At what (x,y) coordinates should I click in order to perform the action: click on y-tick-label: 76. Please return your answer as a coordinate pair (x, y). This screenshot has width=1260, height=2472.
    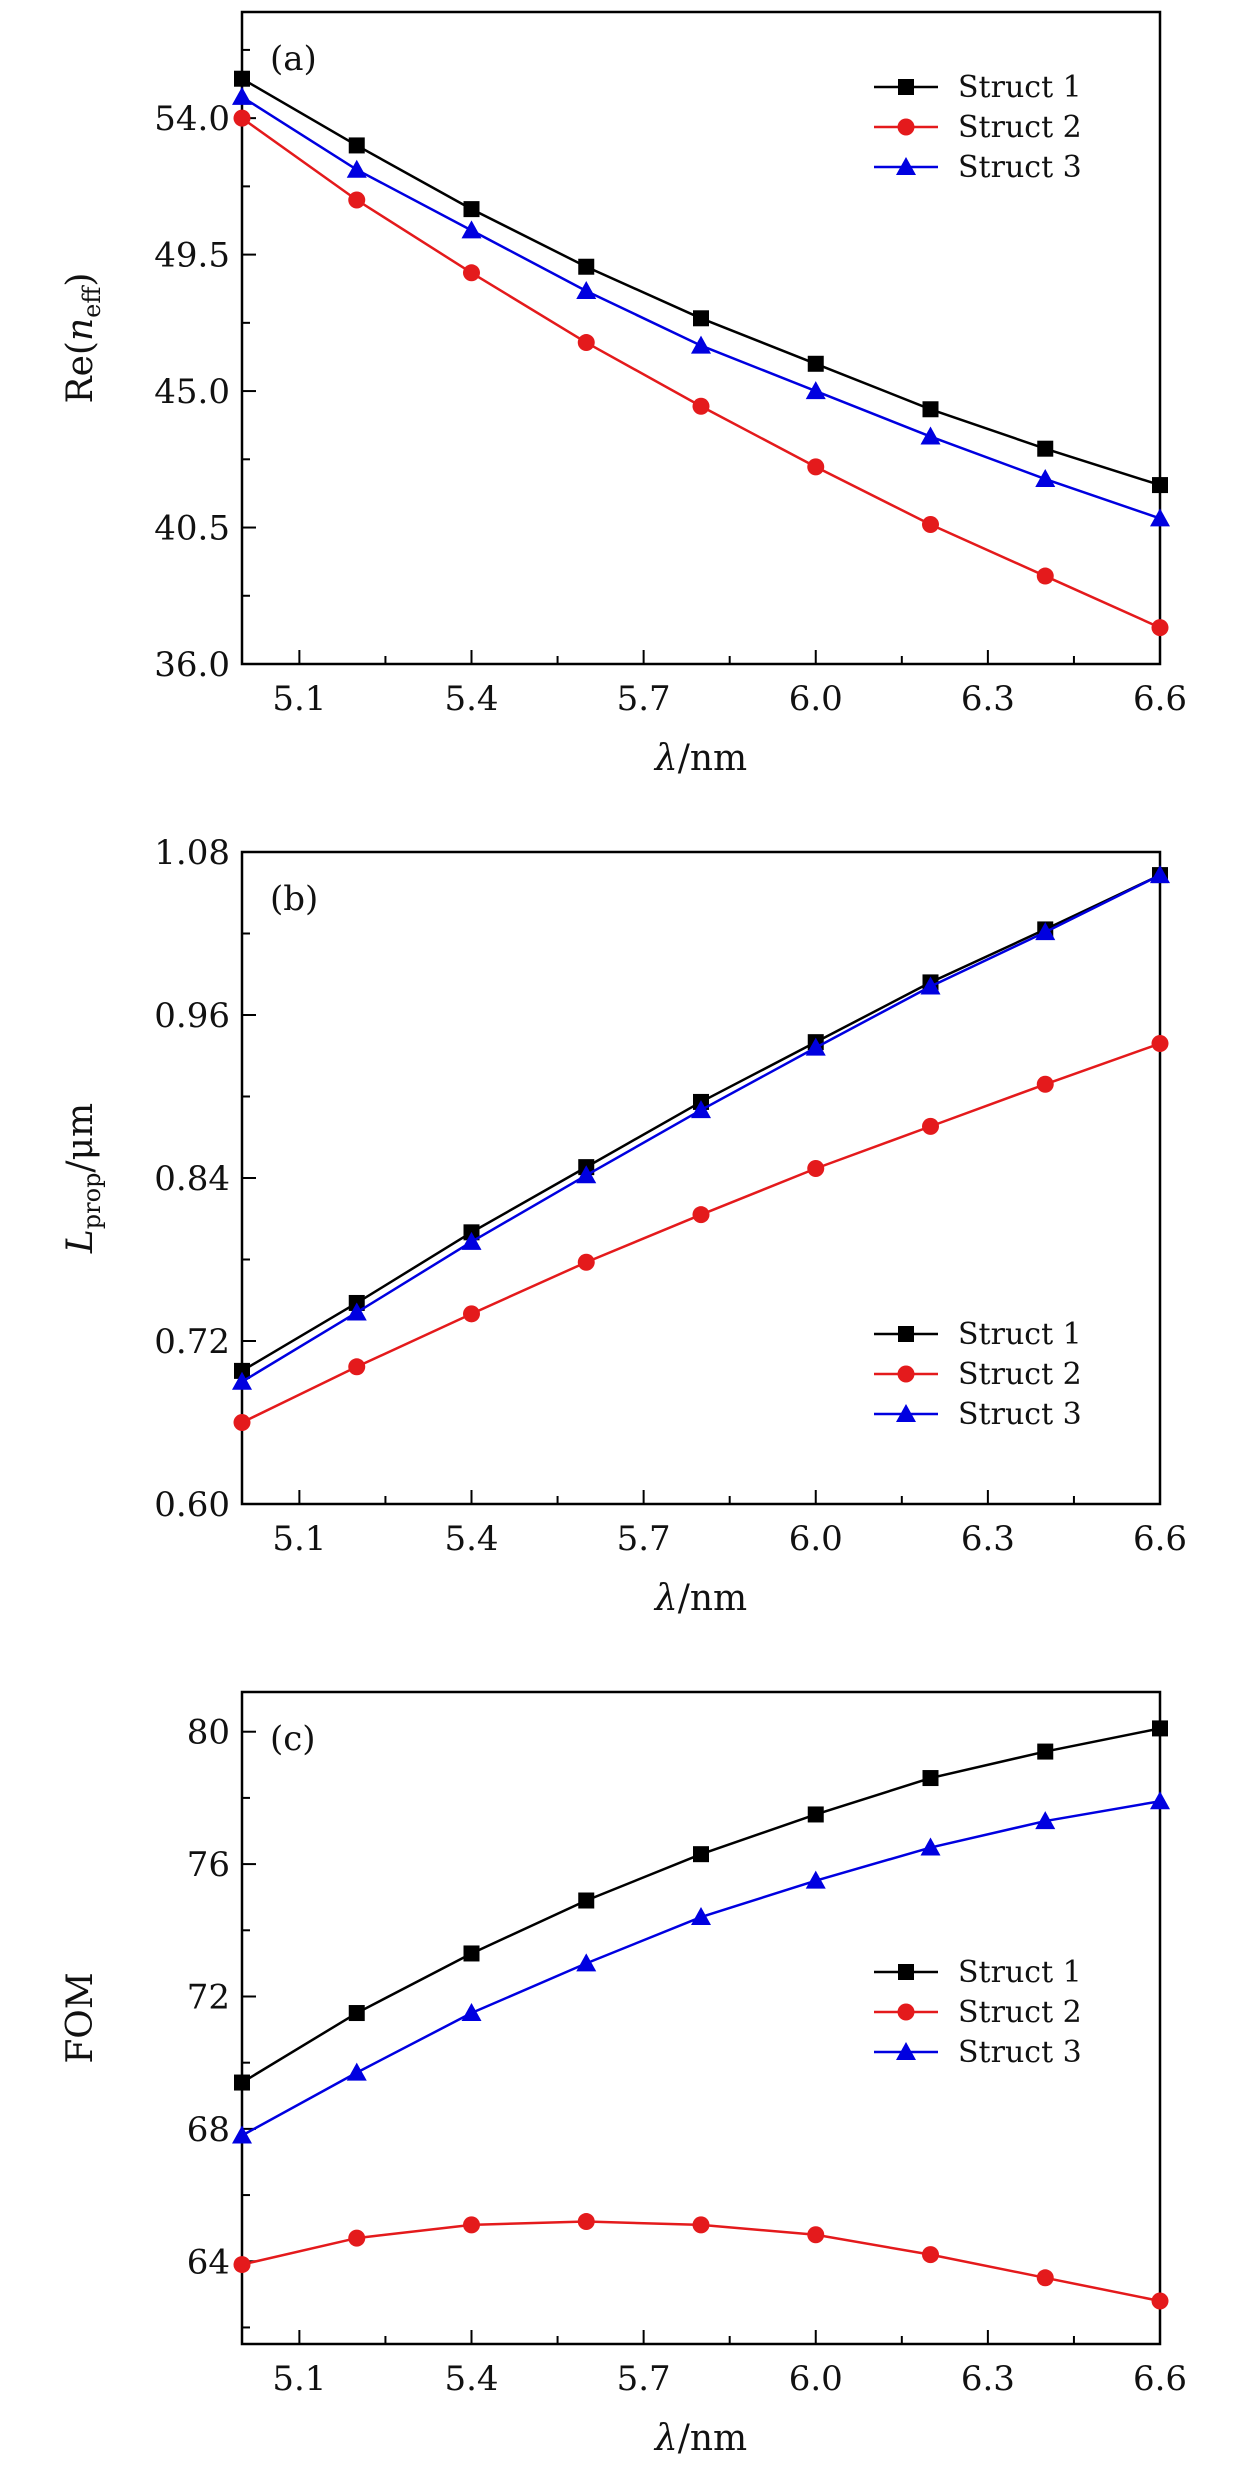
    Looking at the image, I should click on (208, 1865).